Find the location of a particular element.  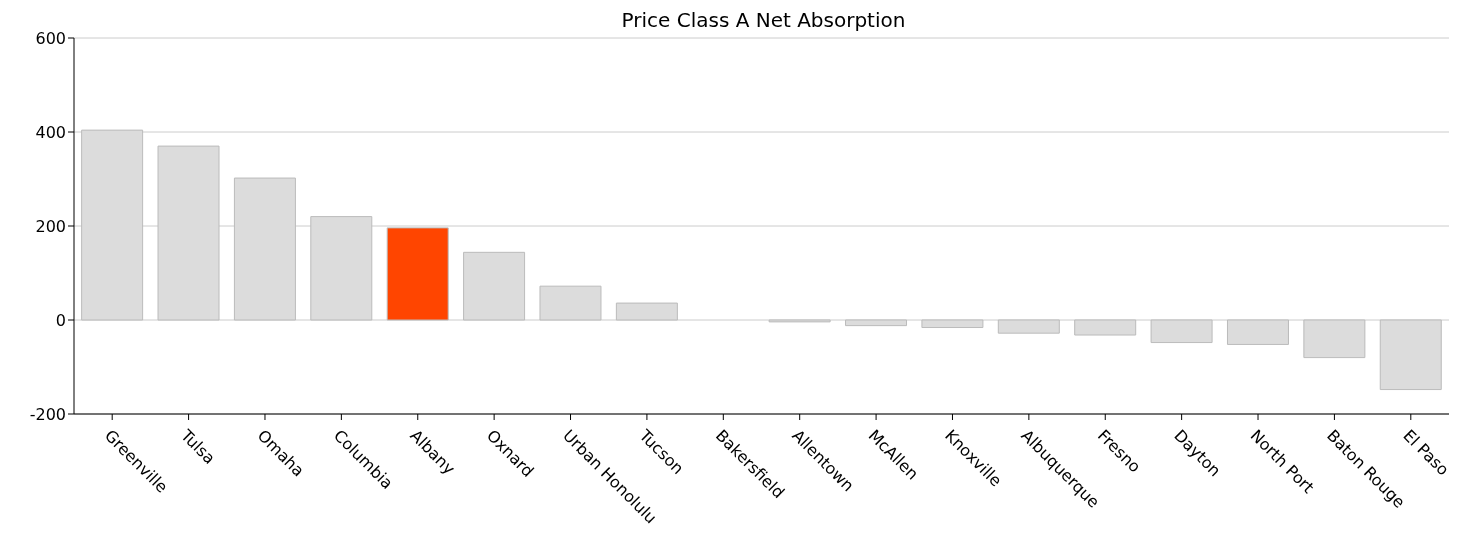

y-tick-label: 0 is located at coordinates (60, 320).